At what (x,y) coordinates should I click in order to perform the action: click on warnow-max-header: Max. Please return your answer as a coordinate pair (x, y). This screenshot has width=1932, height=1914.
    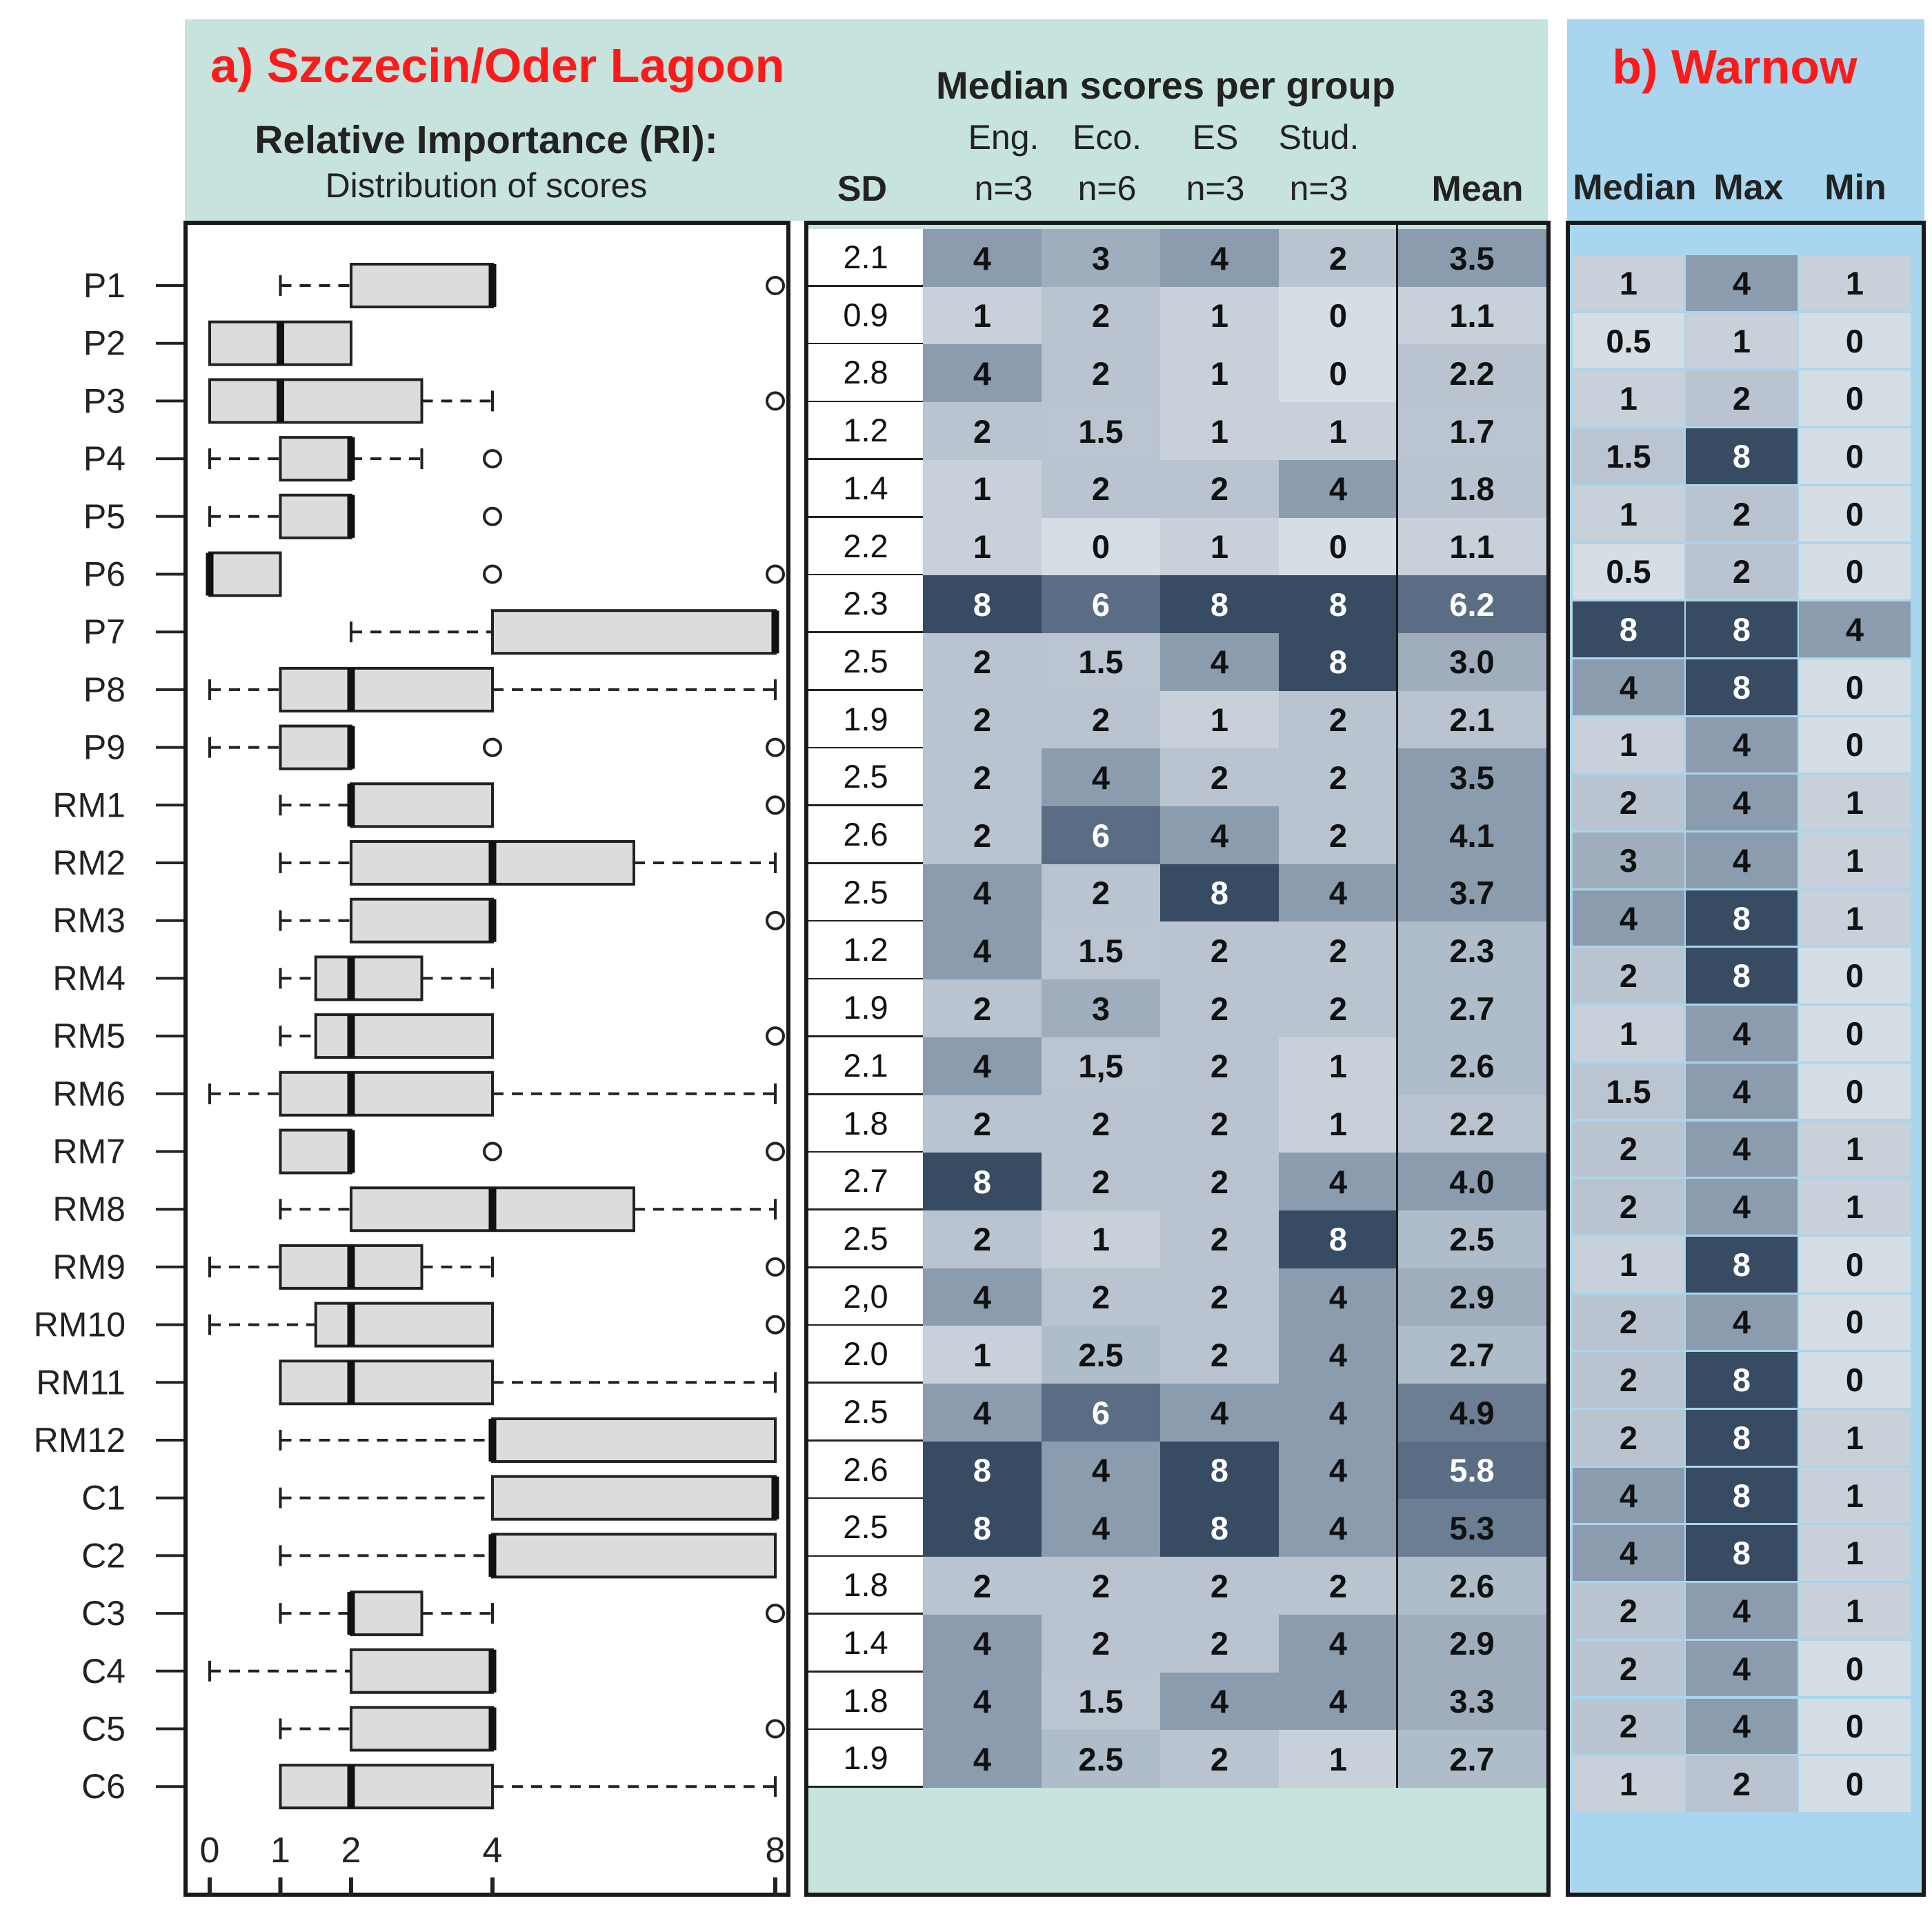
    Looking at the image, I should click on (1749, 188).